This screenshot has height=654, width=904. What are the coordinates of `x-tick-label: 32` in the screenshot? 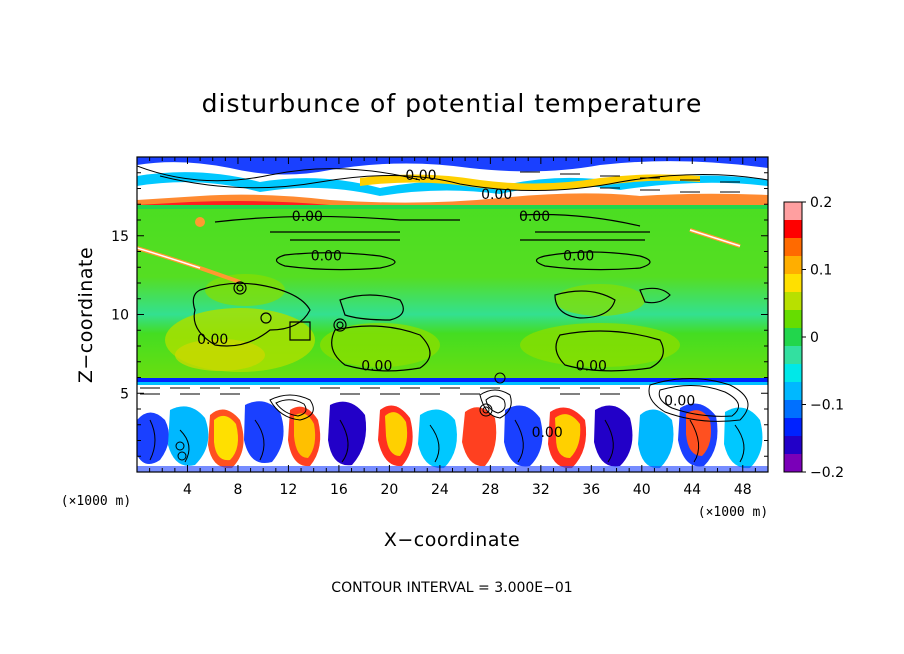 It's located at (541, 490).